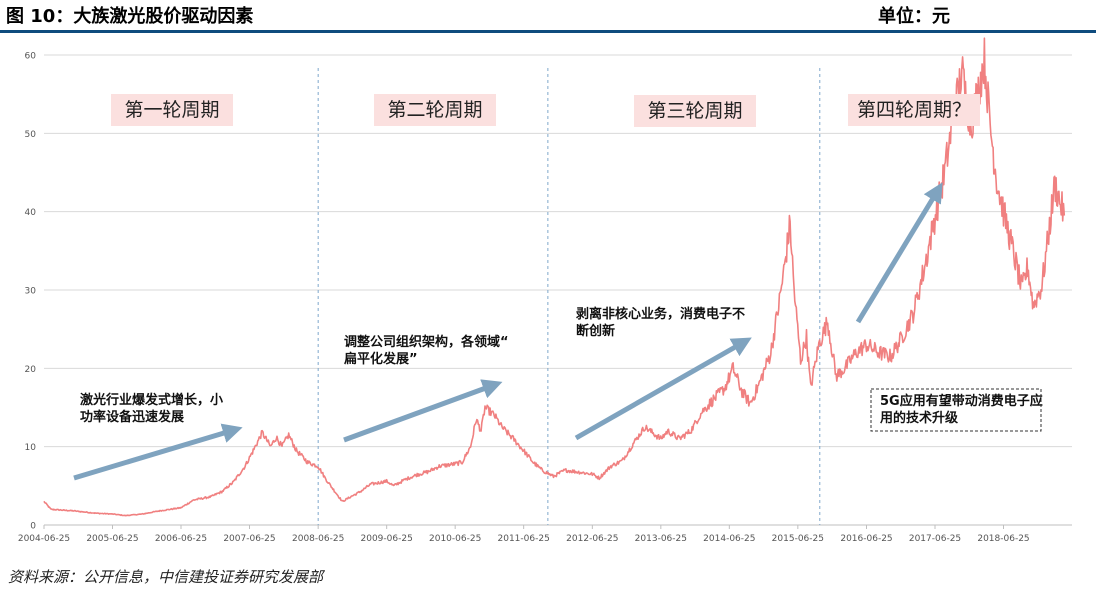 The image size is (1102, 592). I want to click on source-note: 资料来源：公开信息，中信建投证券研究发展部, so click(166, 577).